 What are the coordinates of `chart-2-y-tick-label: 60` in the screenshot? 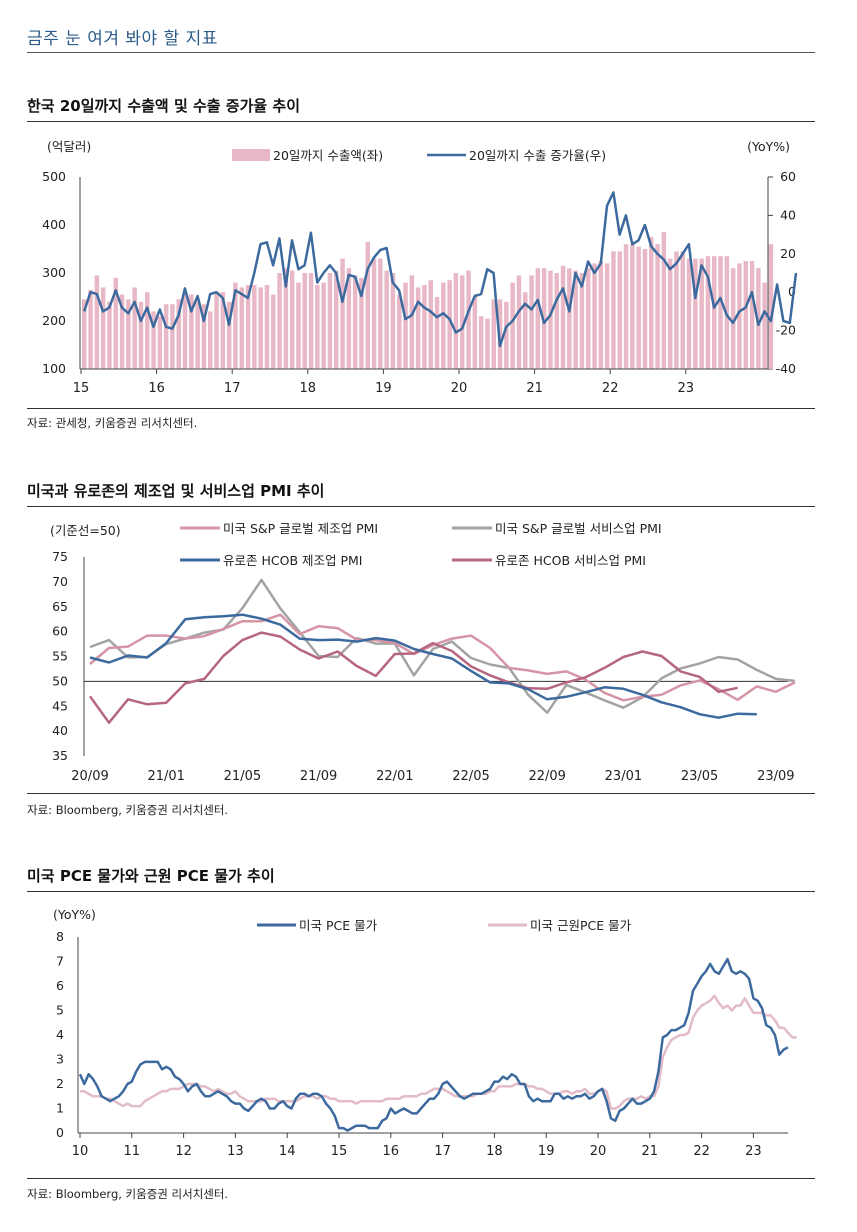 It's located at (60, 631).